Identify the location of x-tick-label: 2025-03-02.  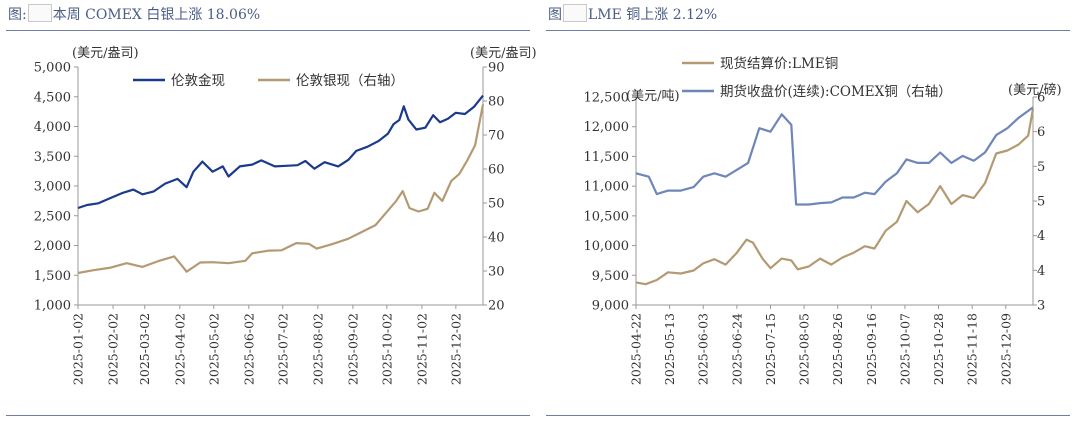
(144, 349).